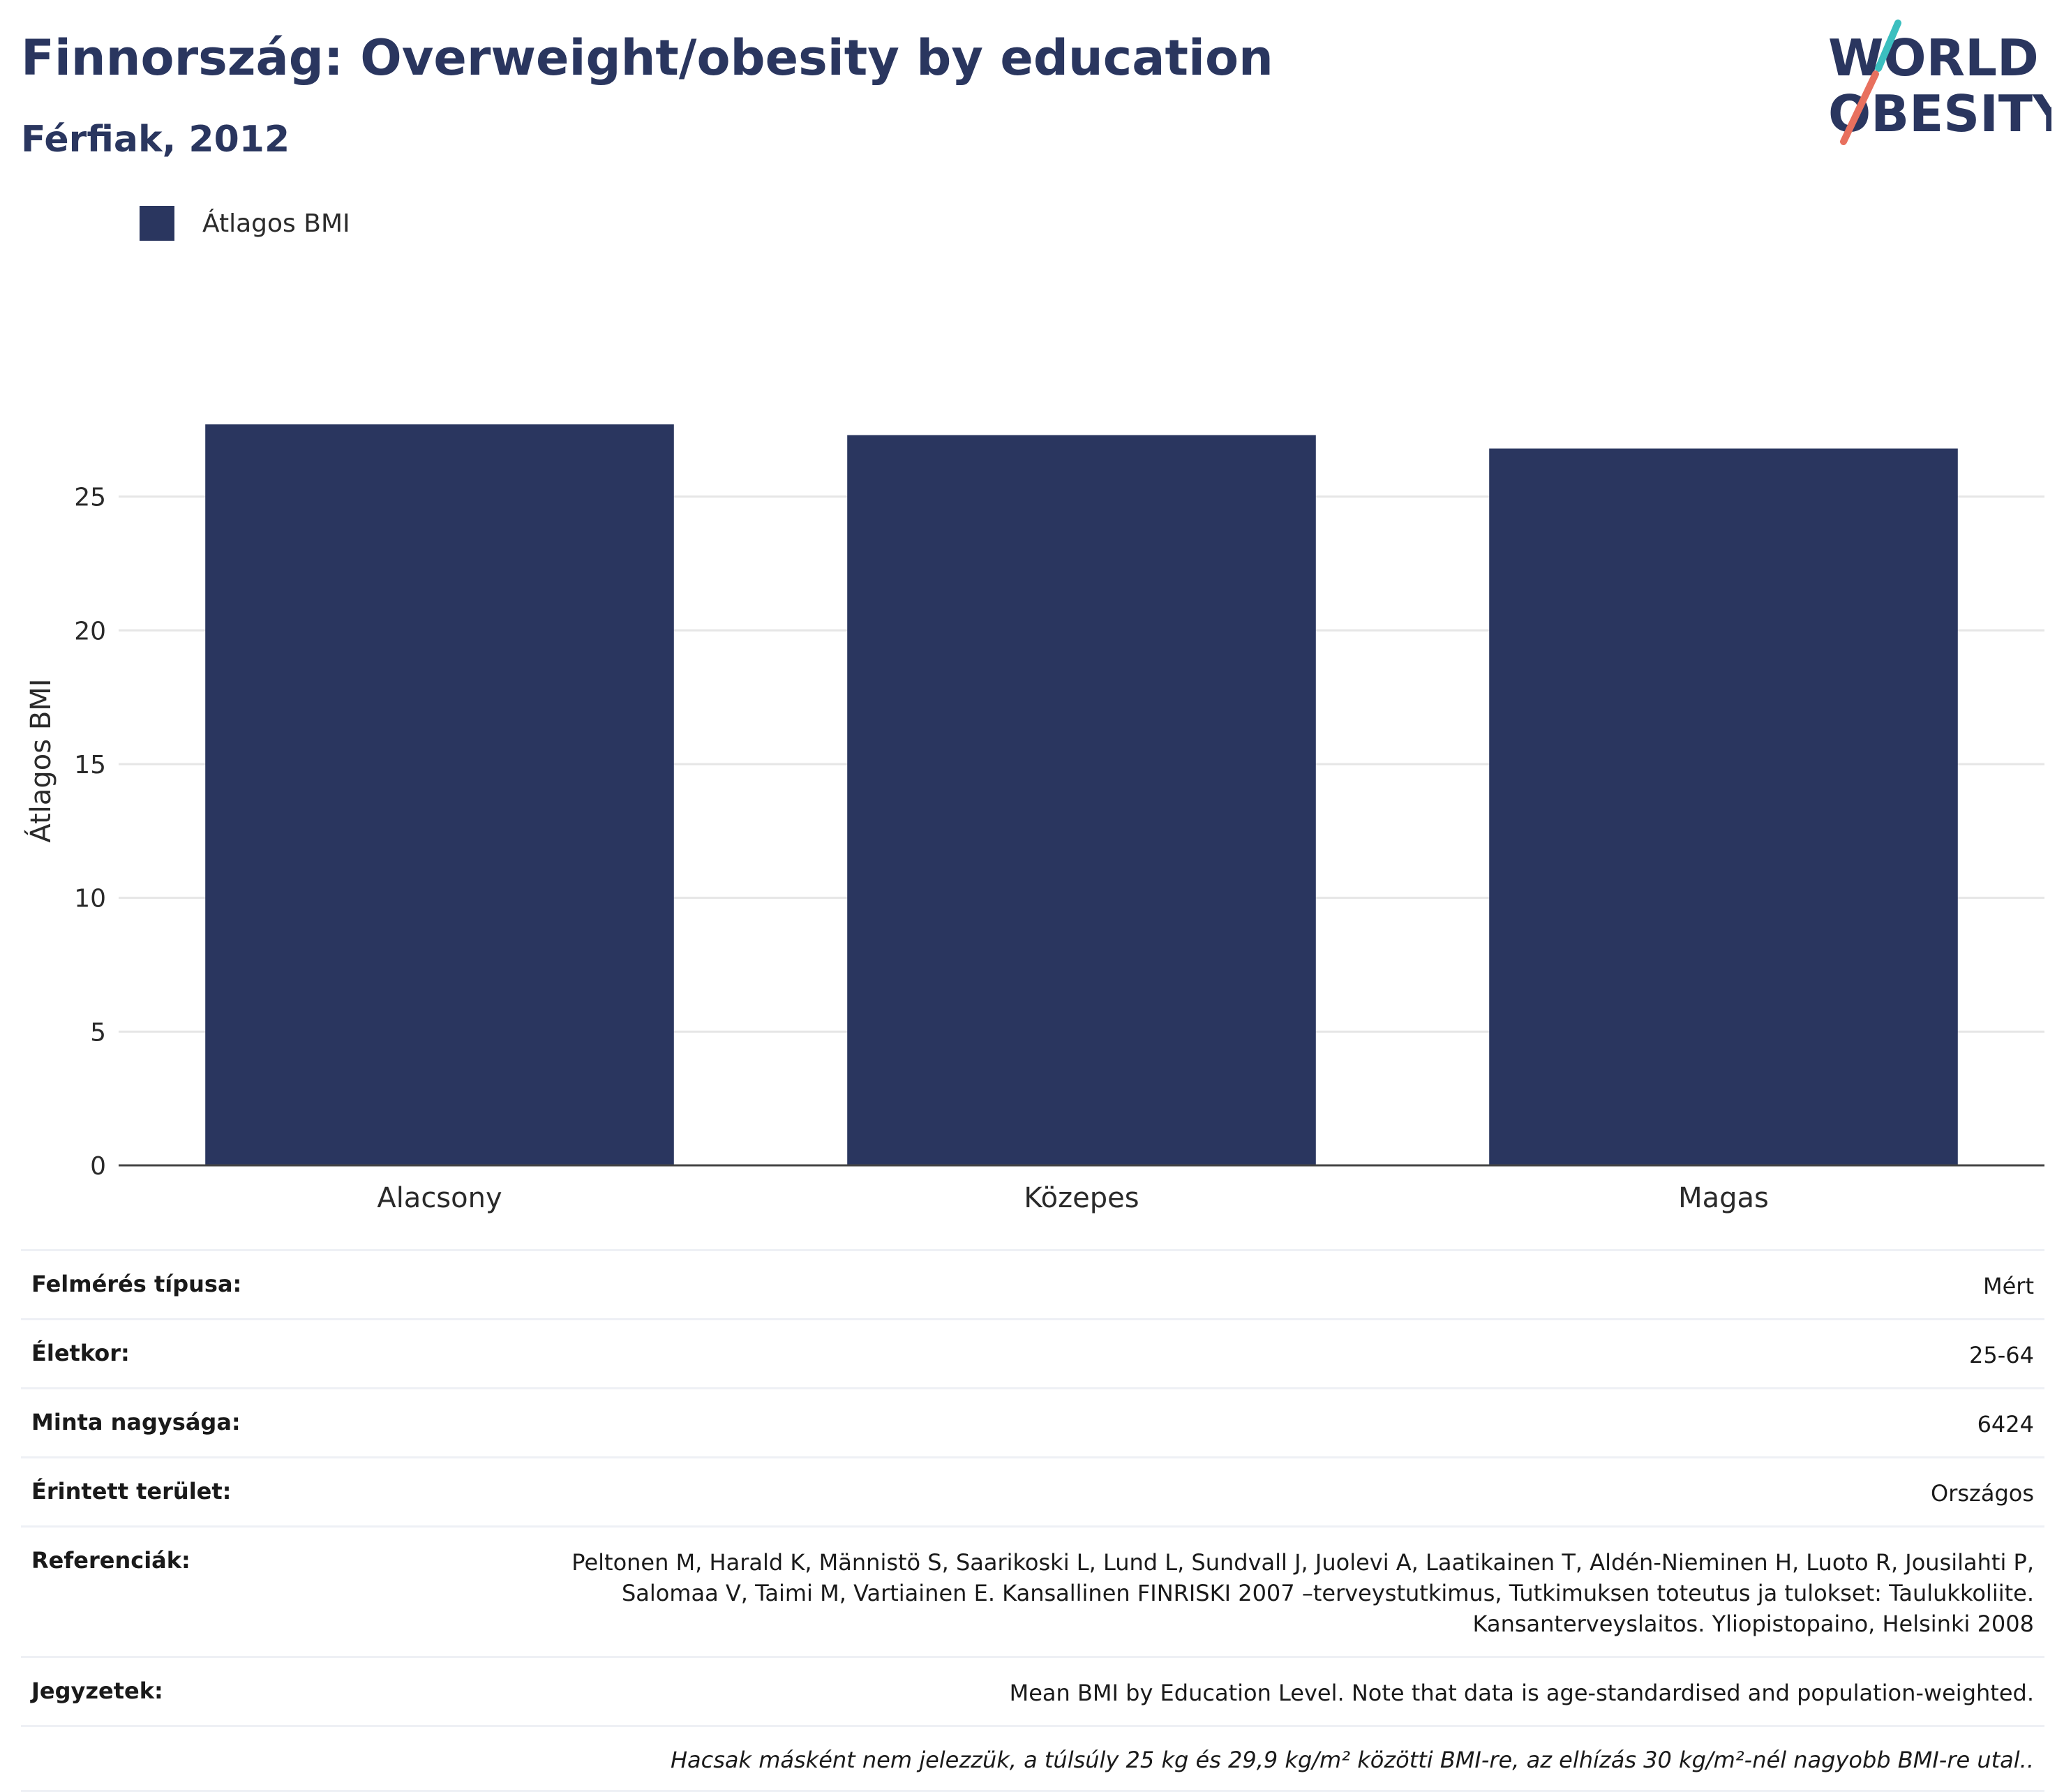  I want to click on info-value: Országos, so click(1983, 1493).